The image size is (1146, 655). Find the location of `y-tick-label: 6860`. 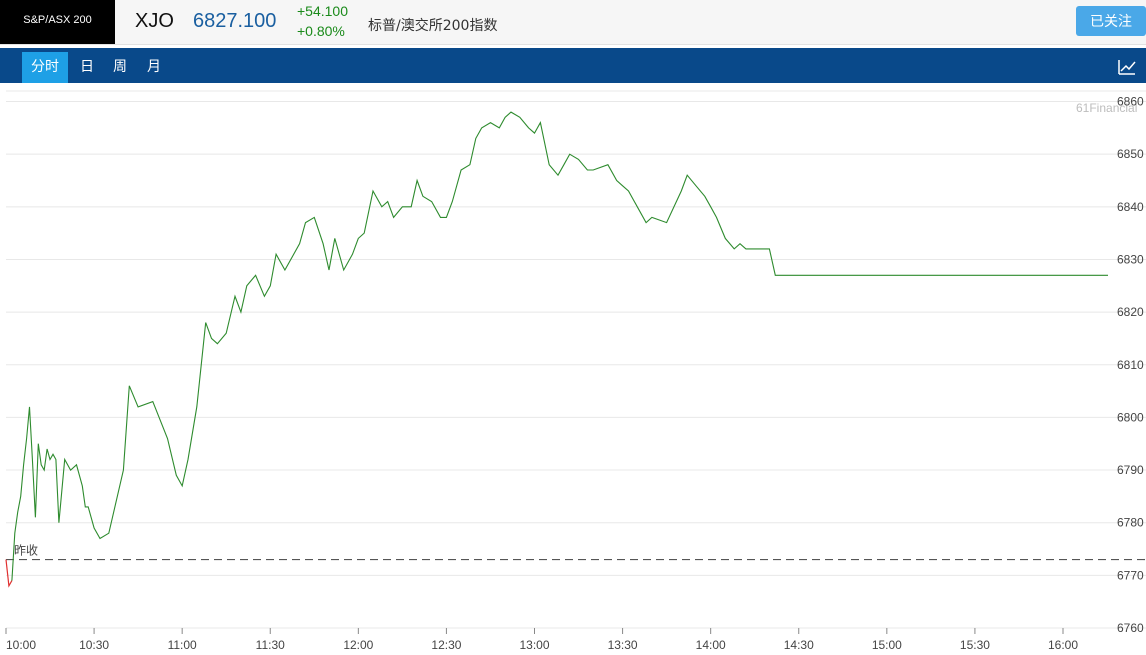

y-tick-label: 6860 is located at coordinates (1130, 102).